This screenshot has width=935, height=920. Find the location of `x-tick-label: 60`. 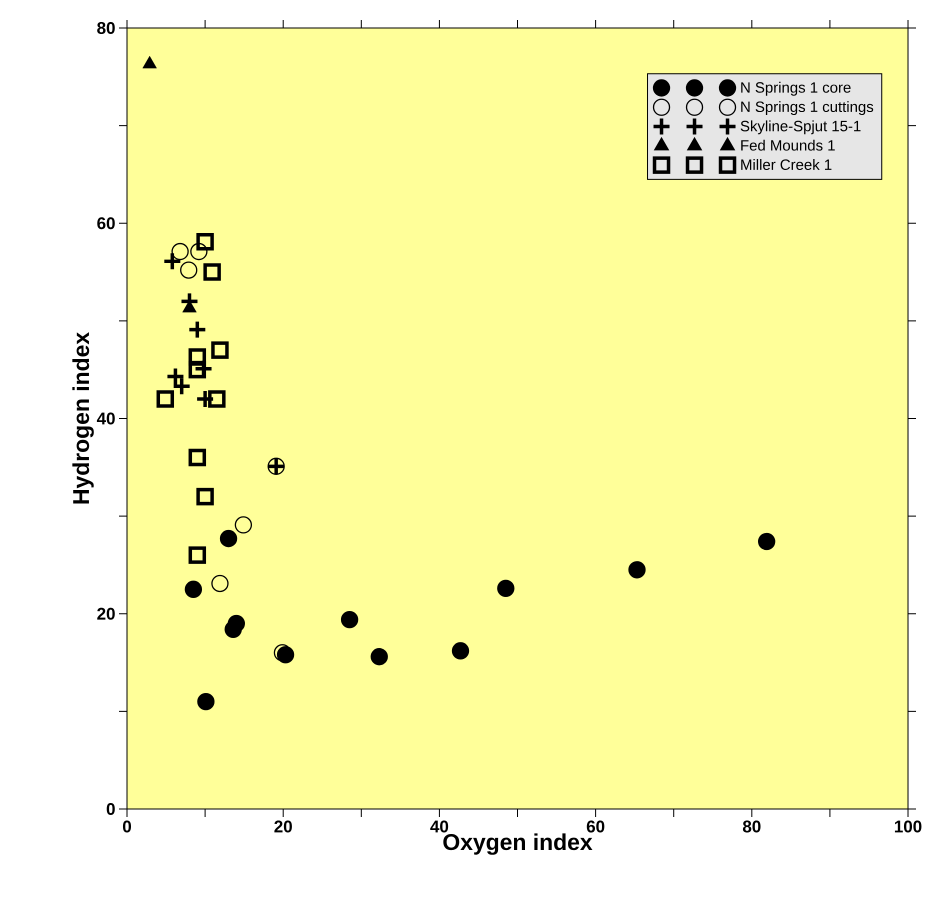

x-tick-label: 60 is located at coordinates (595, 826).